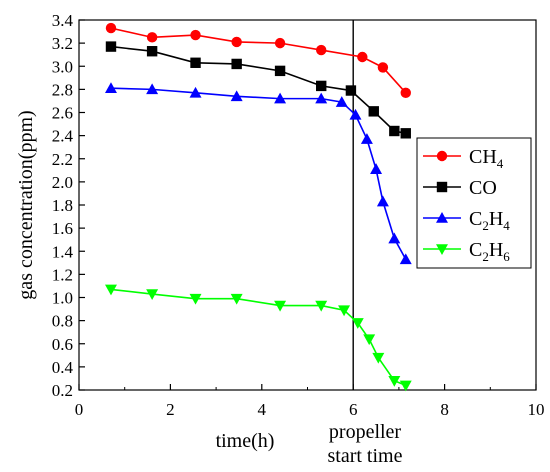 The height and width of the screenshot is (472, 550). What do you see at coordinates (353, 409) in the screenshot?
I see `x-tick-label: 6` at bounding box center [353, 409].